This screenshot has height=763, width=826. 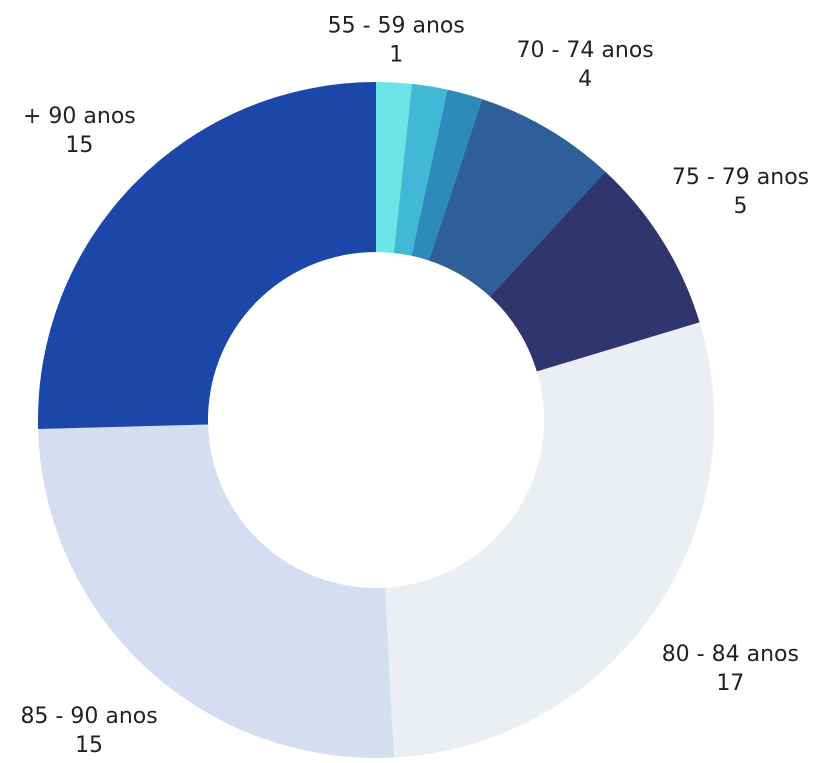 What do you see at coordinates (741, 206) in the screenshot?
I see `value-label: 5` at bounding box center [741, 206].